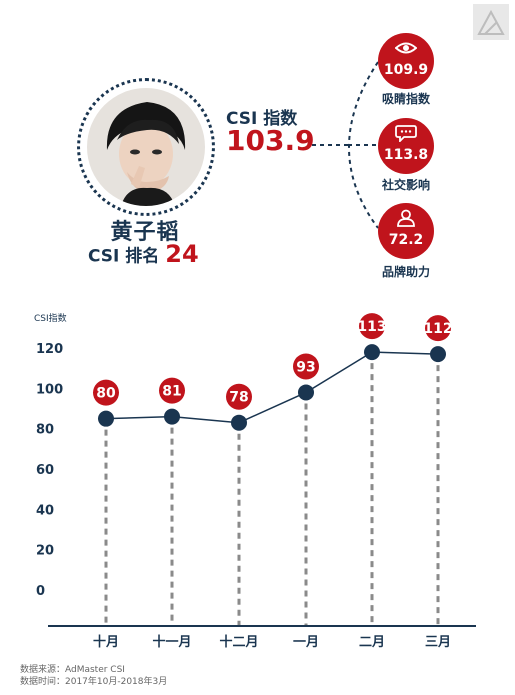 This screenshot has width=515, height=695. I want to click on avatar-ring, so click(146, 147).